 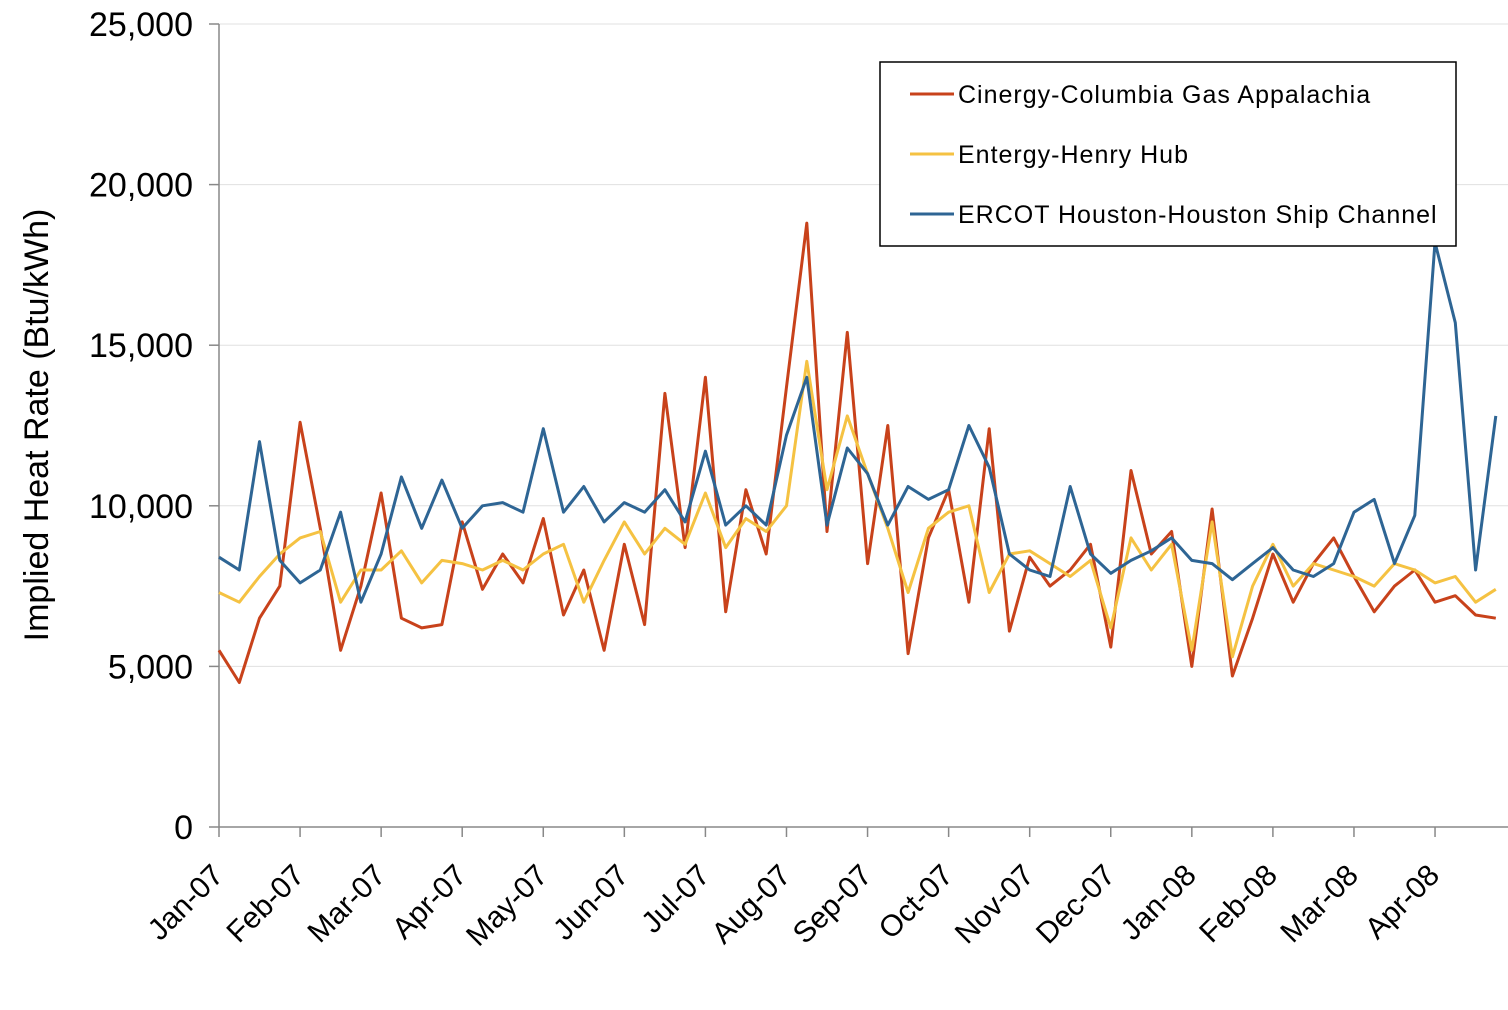 I want to click on x-tick-label: Apr-07, so click(x=429, y=902).